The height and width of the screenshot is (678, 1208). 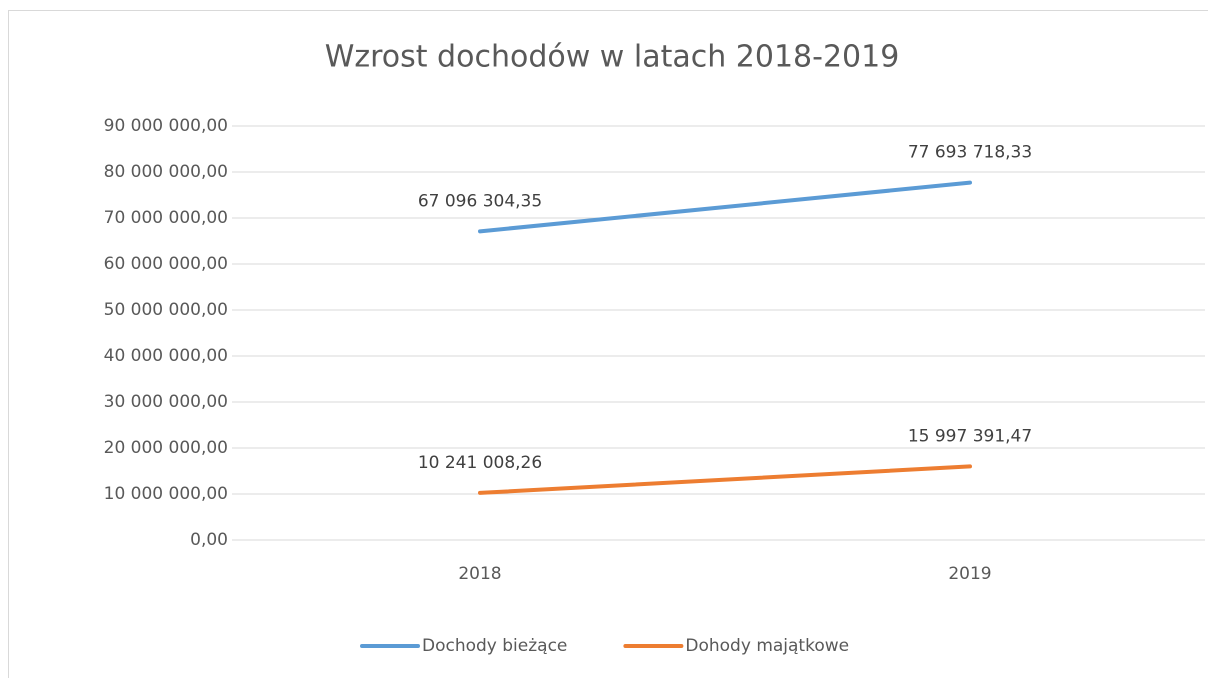 I want to click on x-tick-label: 2019, so click(x=969, y=574).